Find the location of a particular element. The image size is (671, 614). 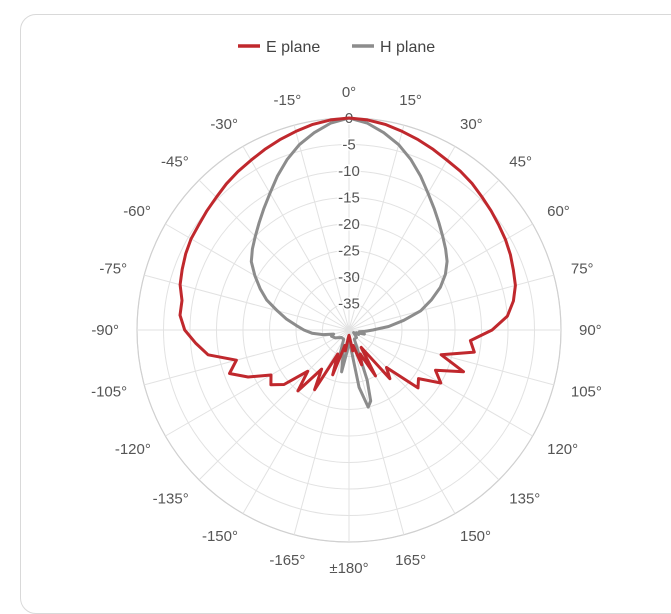

radial-tick-label: -10 is located at coordinates (349, 171).